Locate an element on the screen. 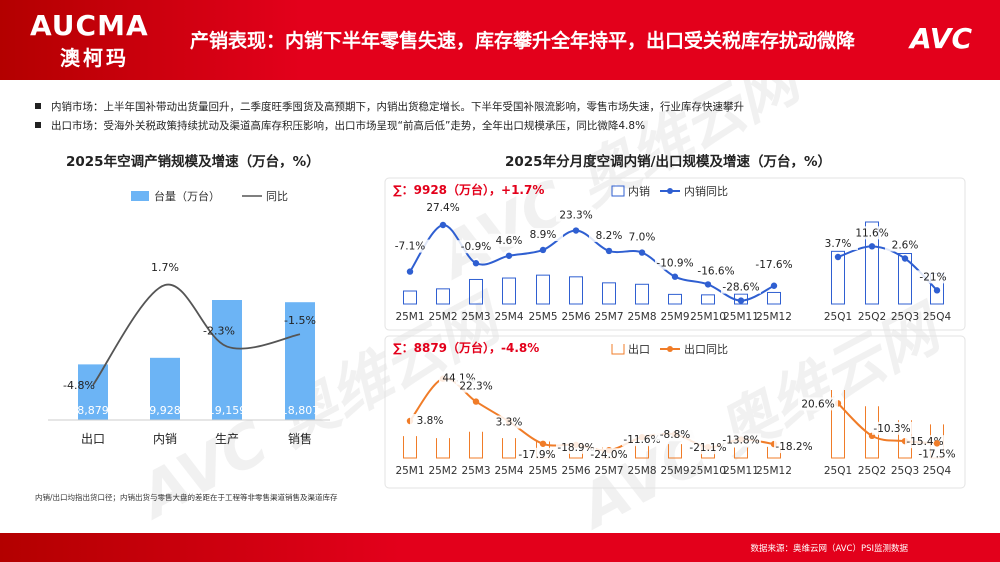 This screenshot has width=1000, height=562. volume-bar-label: 19,159 is located at coordinates (227, 410).